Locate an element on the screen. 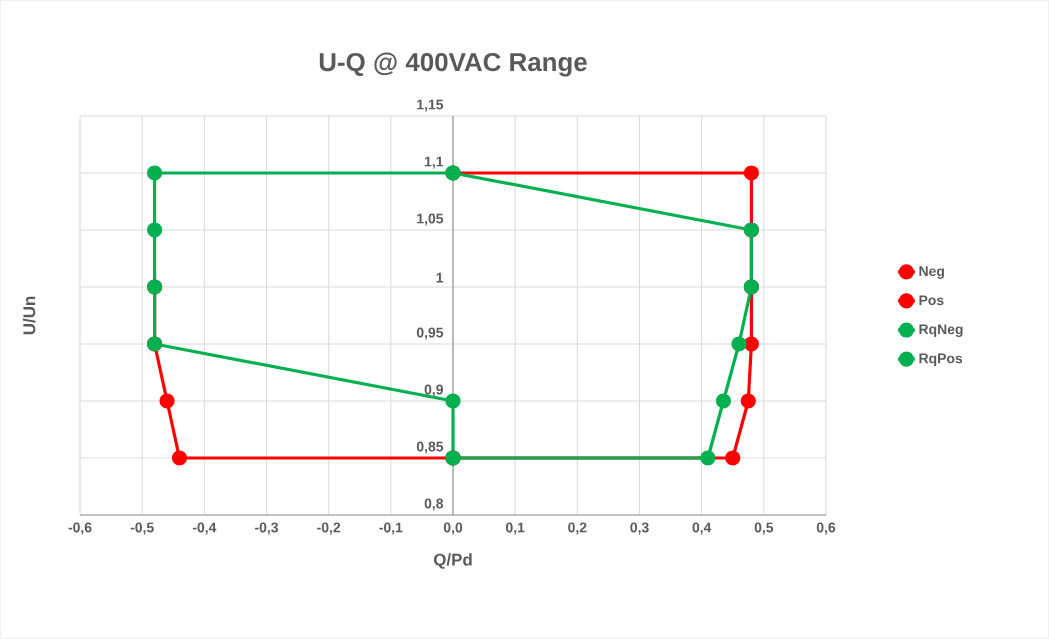 The image size is (1049, 639). y-tick-label: 1,05 is located at coordinates (430, 219).